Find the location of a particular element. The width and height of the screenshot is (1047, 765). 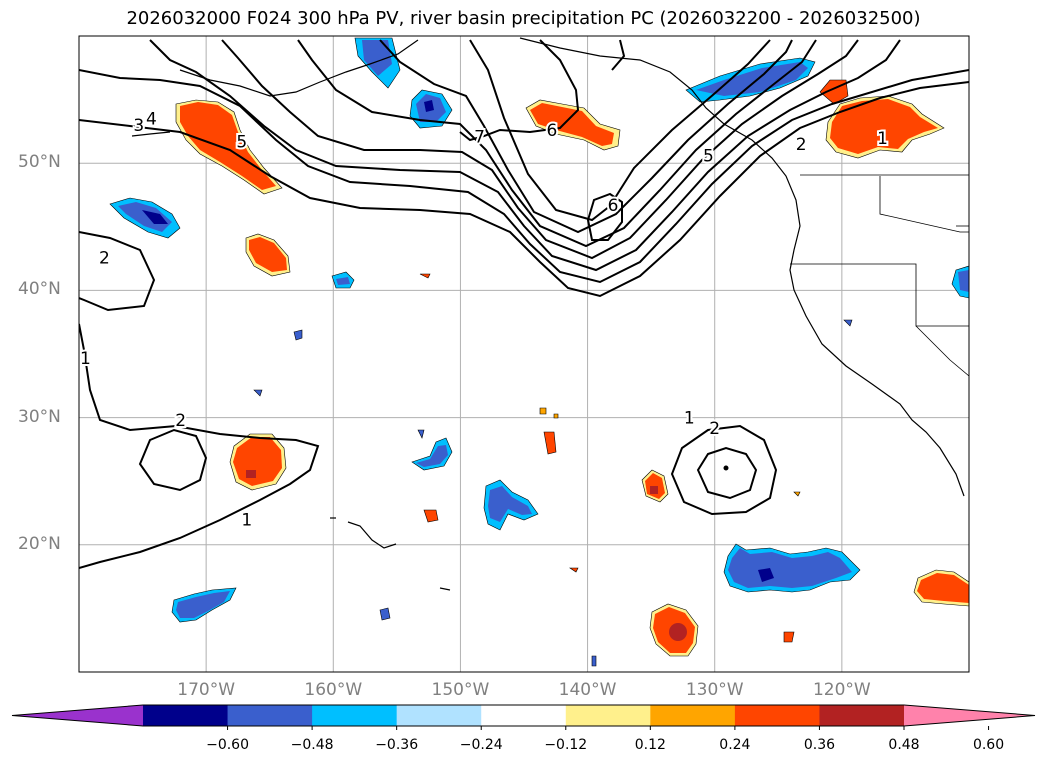

colorbar-tick-label: 0.48 is located at coordinates (904, 745).